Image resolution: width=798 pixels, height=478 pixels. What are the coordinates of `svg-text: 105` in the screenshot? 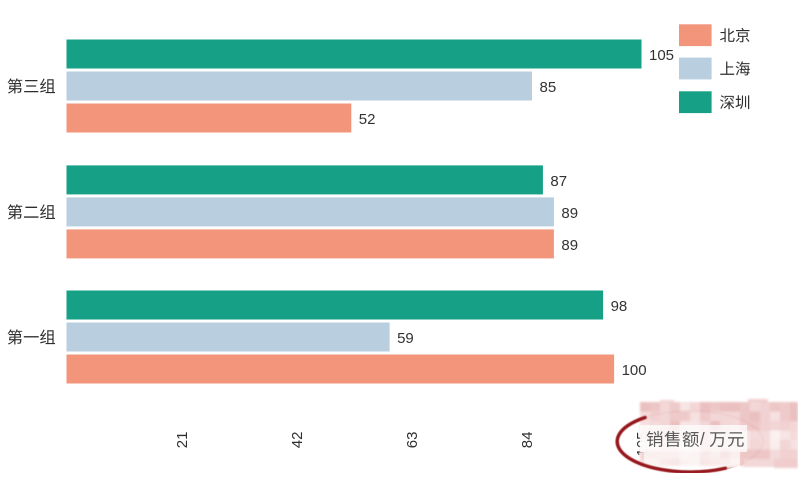 It's located at (661, 55).